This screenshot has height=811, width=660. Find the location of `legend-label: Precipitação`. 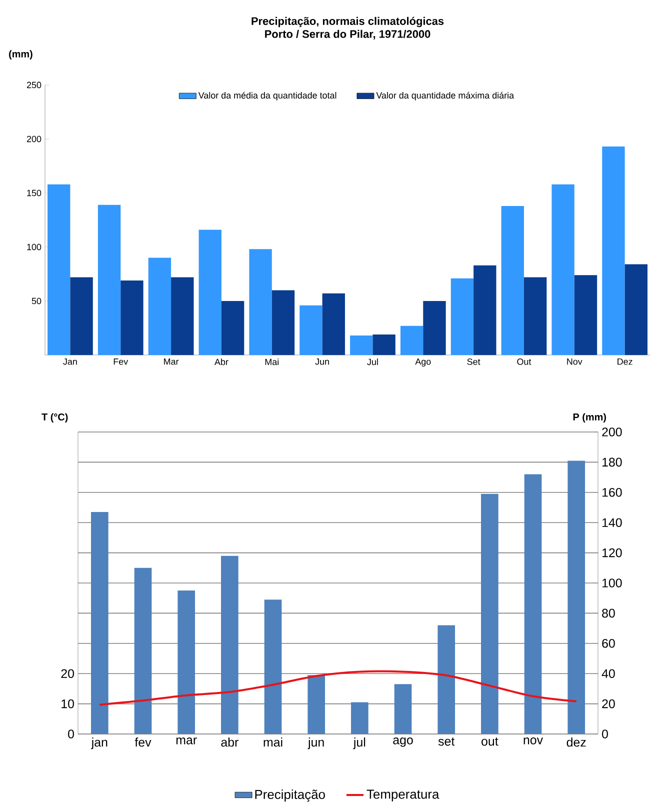

legend-label: Precipitação is located at coordinates (290, 796).